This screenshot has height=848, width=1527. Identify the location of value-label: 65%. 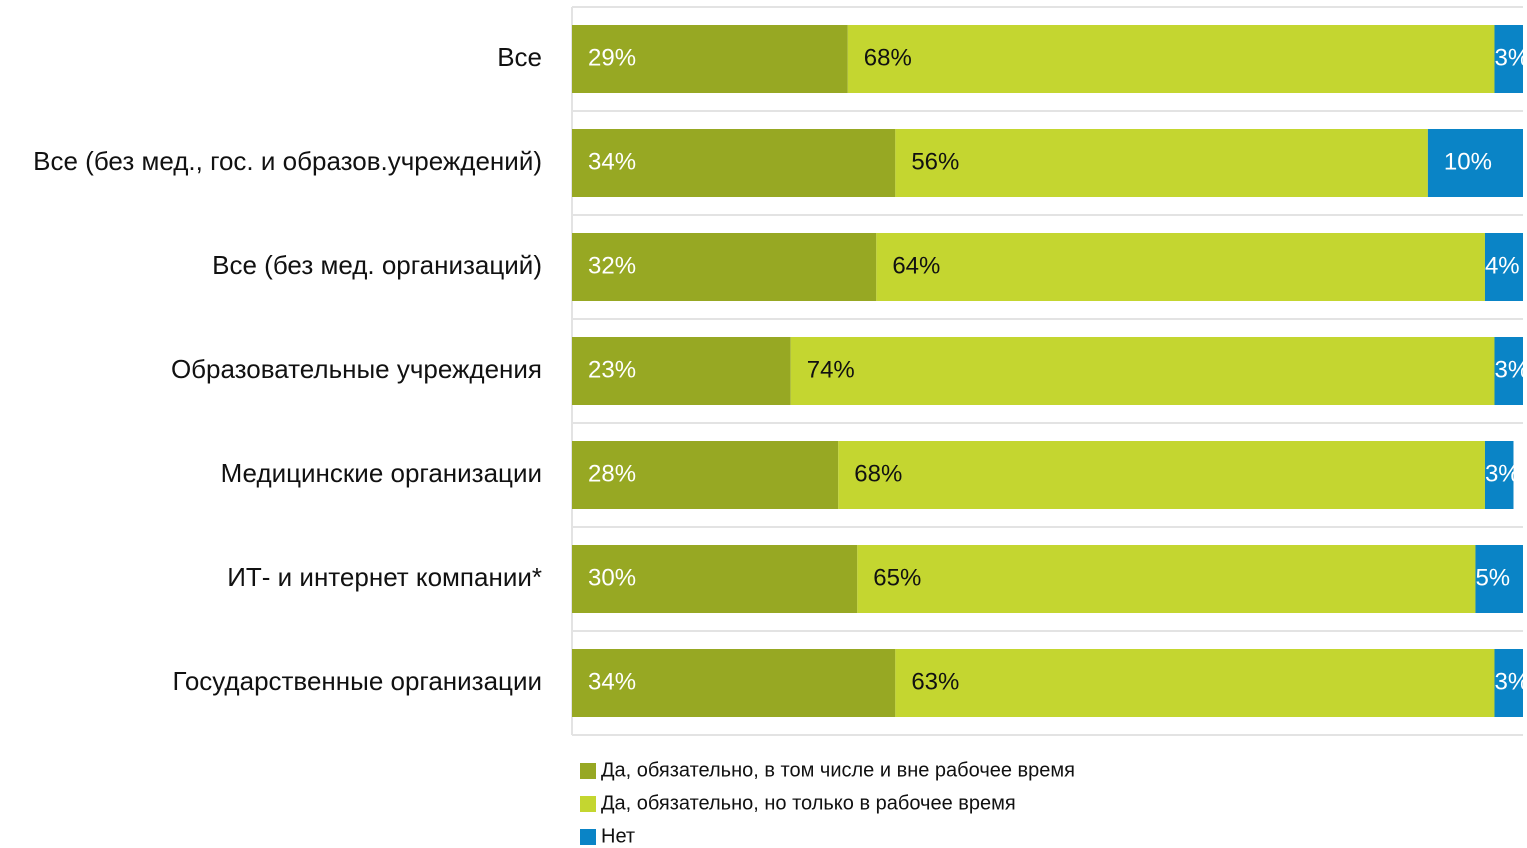
(897, 577).